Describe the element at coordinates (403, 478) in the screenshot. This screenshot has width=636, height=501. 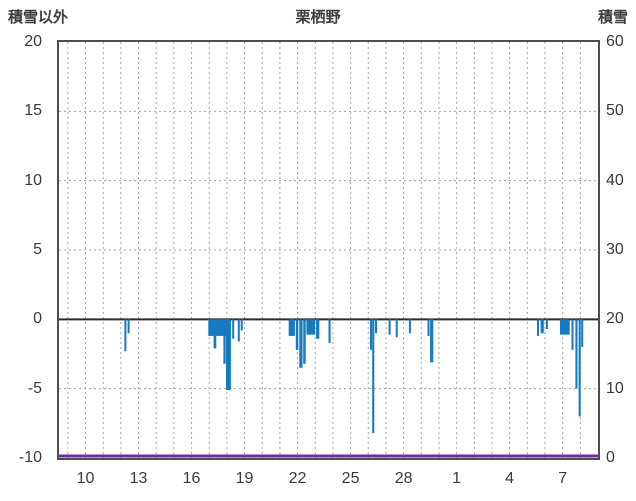
I see `x-axis-tick-label: 28` at that location.